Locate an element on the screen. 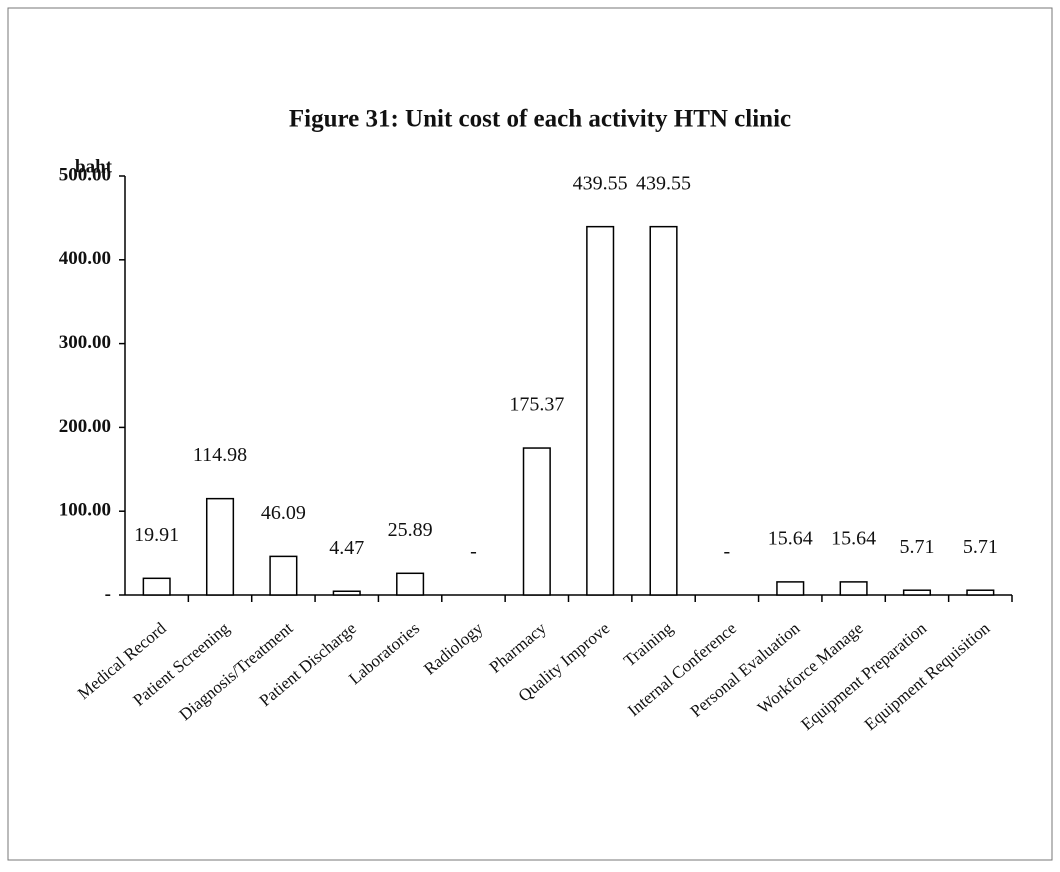 Image resolution: width=1060 pixels, height=872 pixels. y-axis-label: baht is located at coordinates (94, 166).